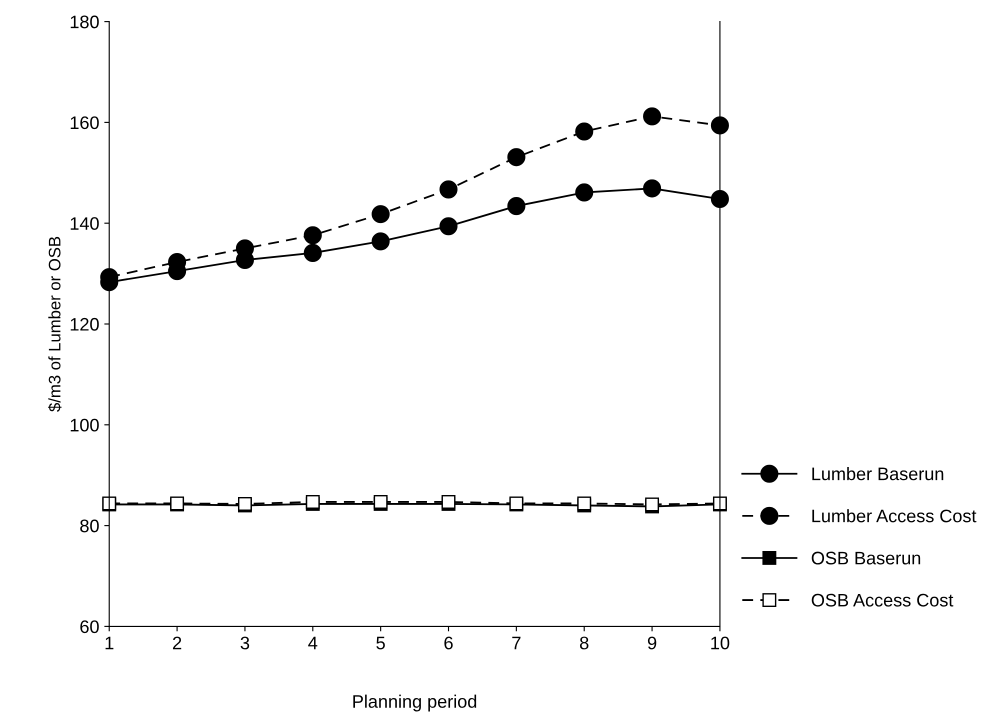  Describe the element at coordinates (84, 123) in the screenshot. I see `y-tick-label: 160` at that location.